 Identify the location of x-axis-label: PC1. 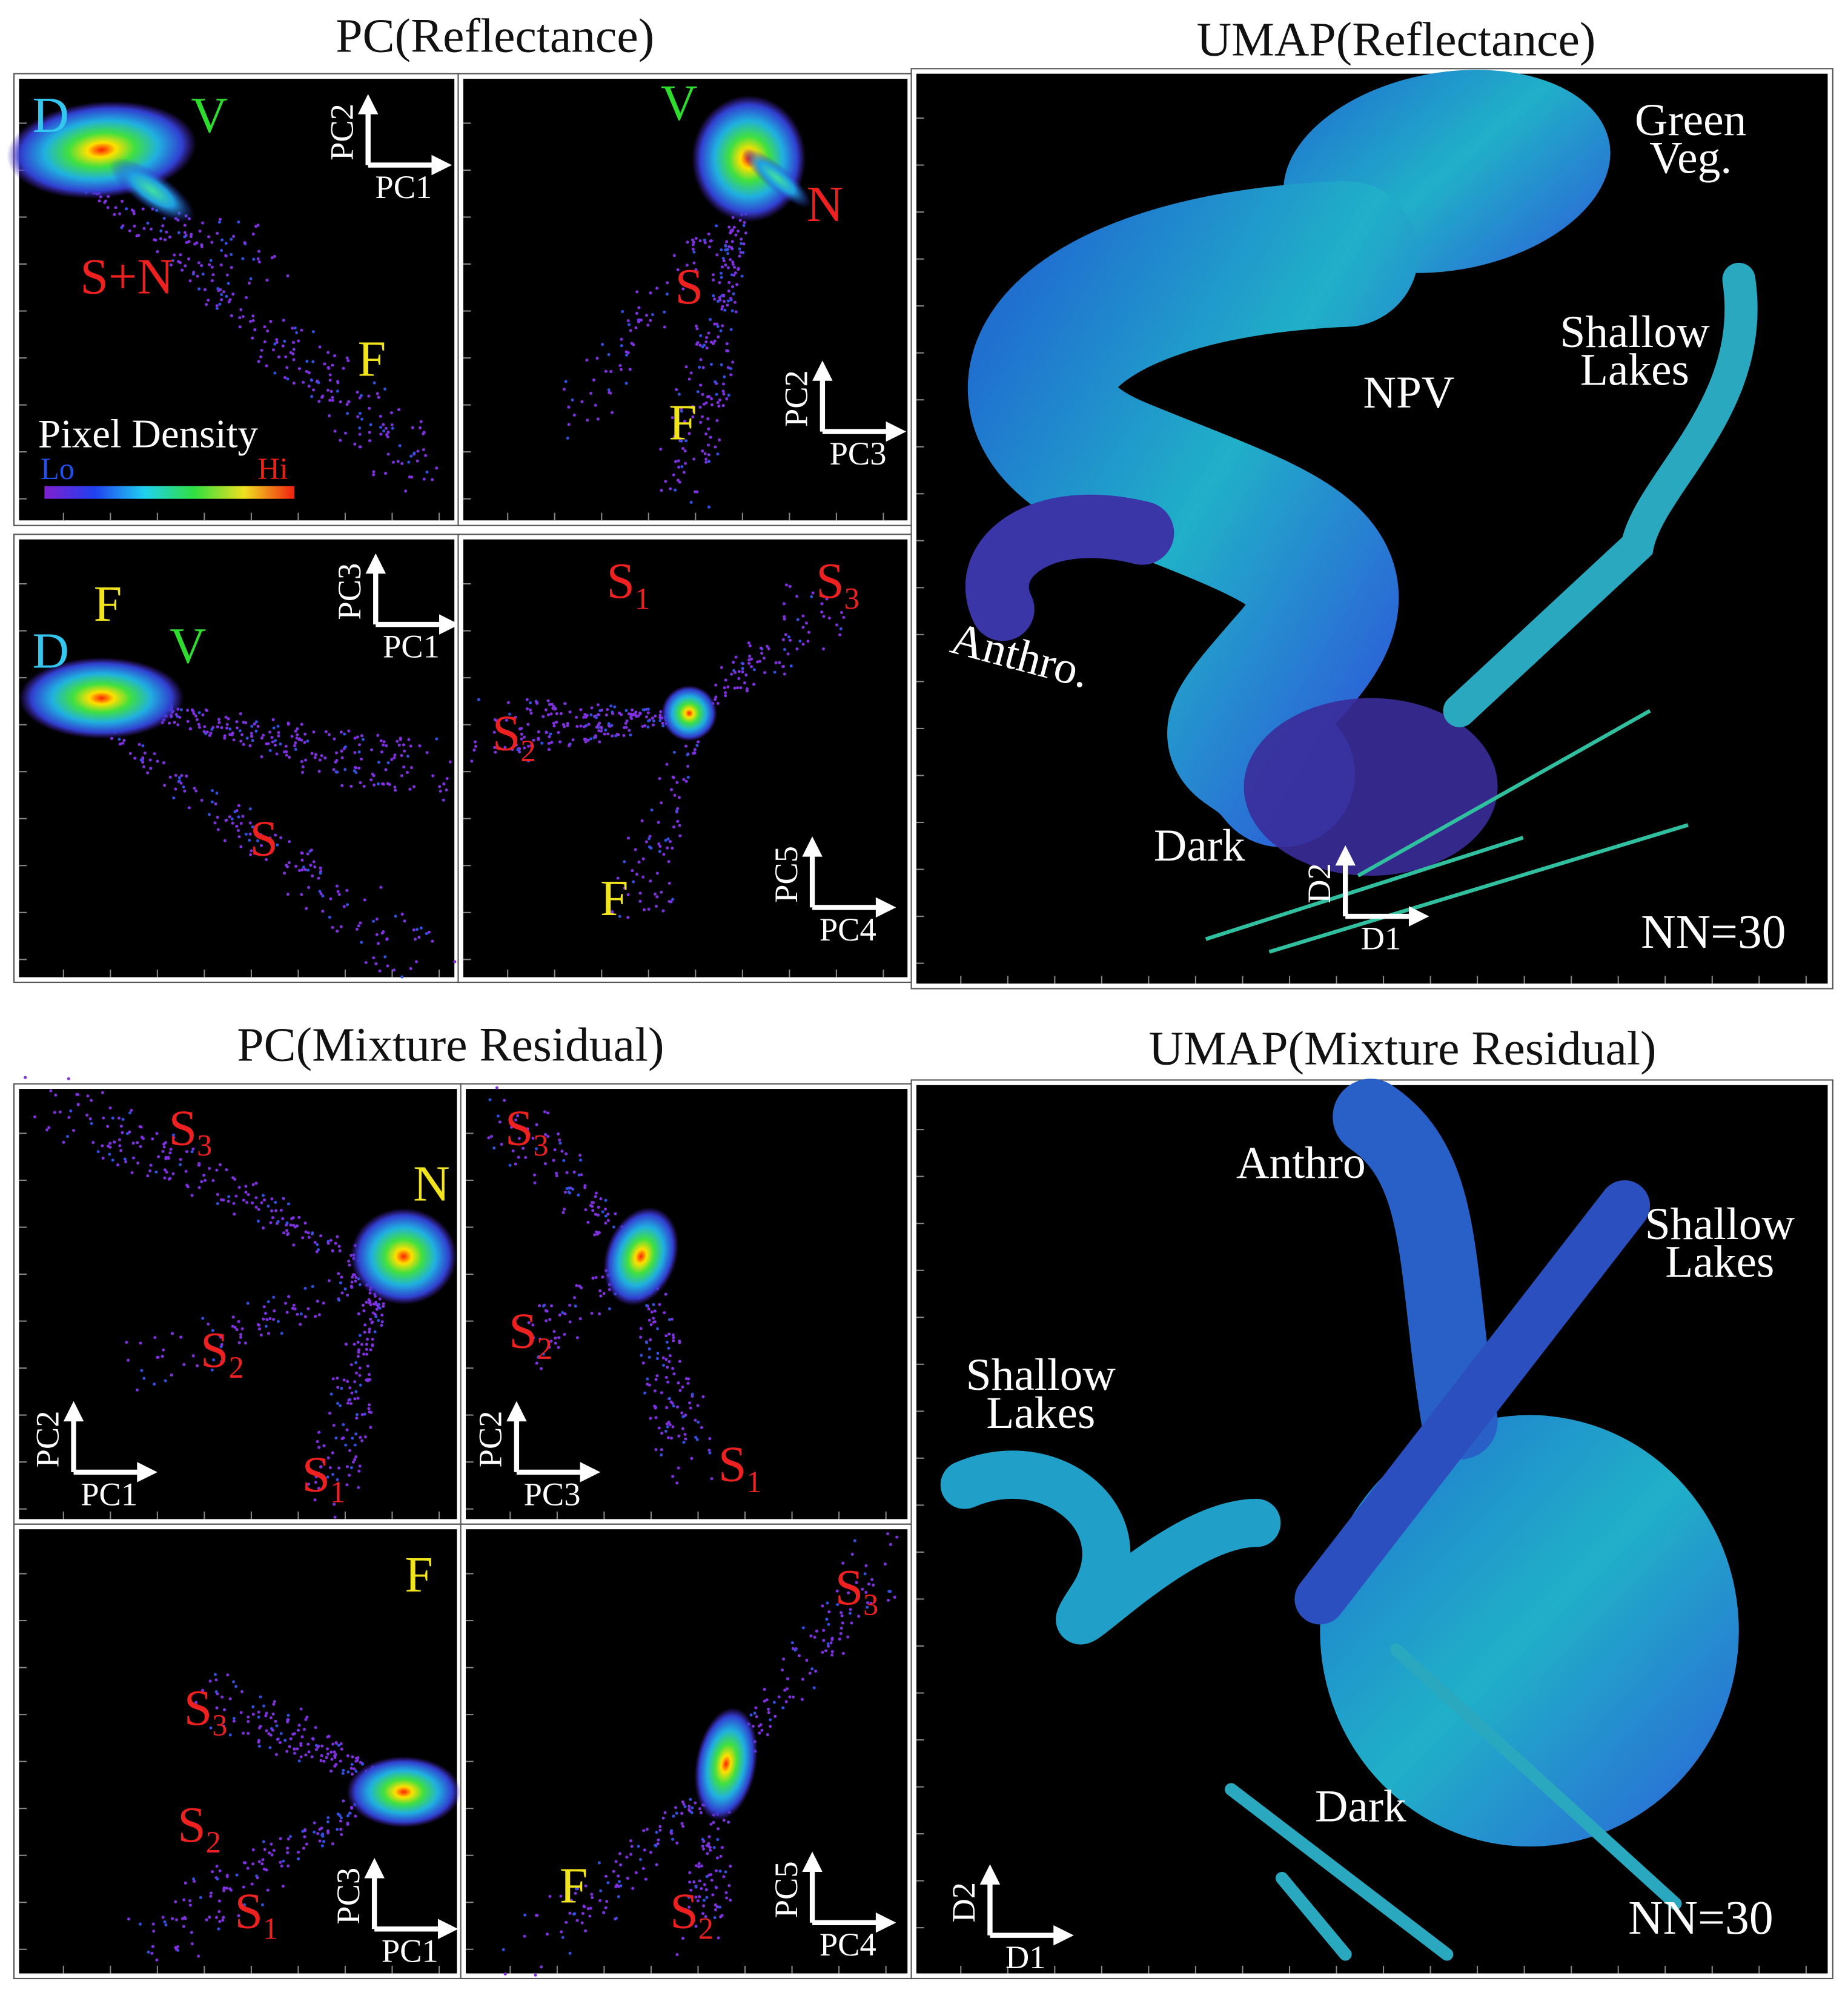
(403, 186).